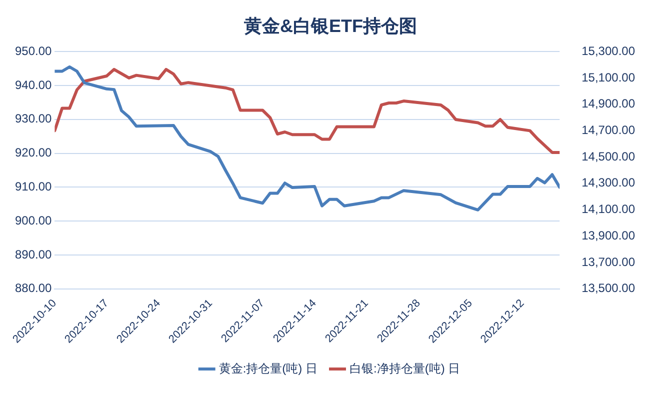 The image size is (663, 397). I want to click on y2-tick-label: 13,900.00, so click(609, 235).